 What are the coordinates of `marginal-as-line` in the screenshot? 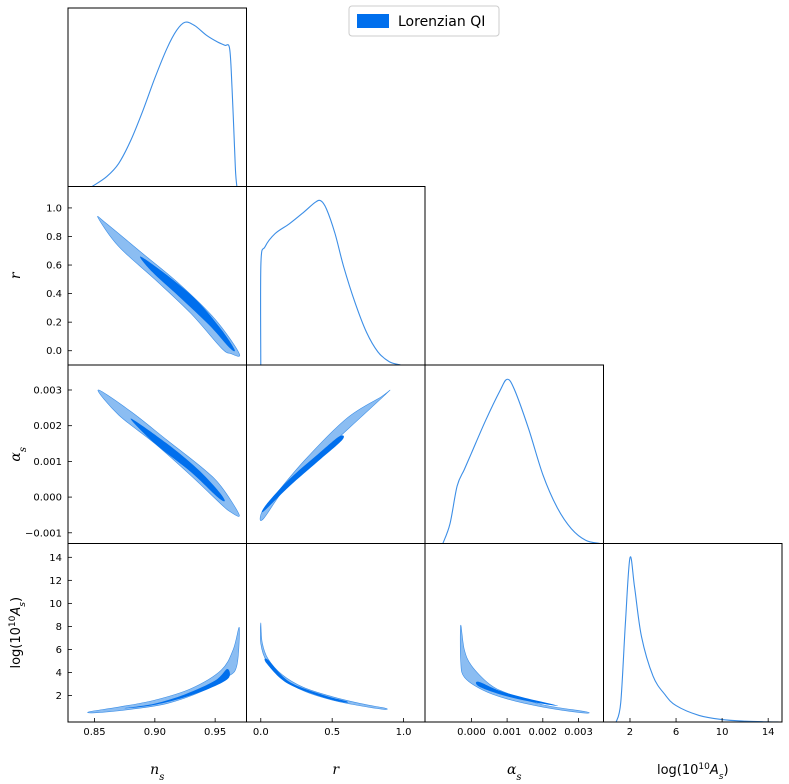 It's located at (521, 461).